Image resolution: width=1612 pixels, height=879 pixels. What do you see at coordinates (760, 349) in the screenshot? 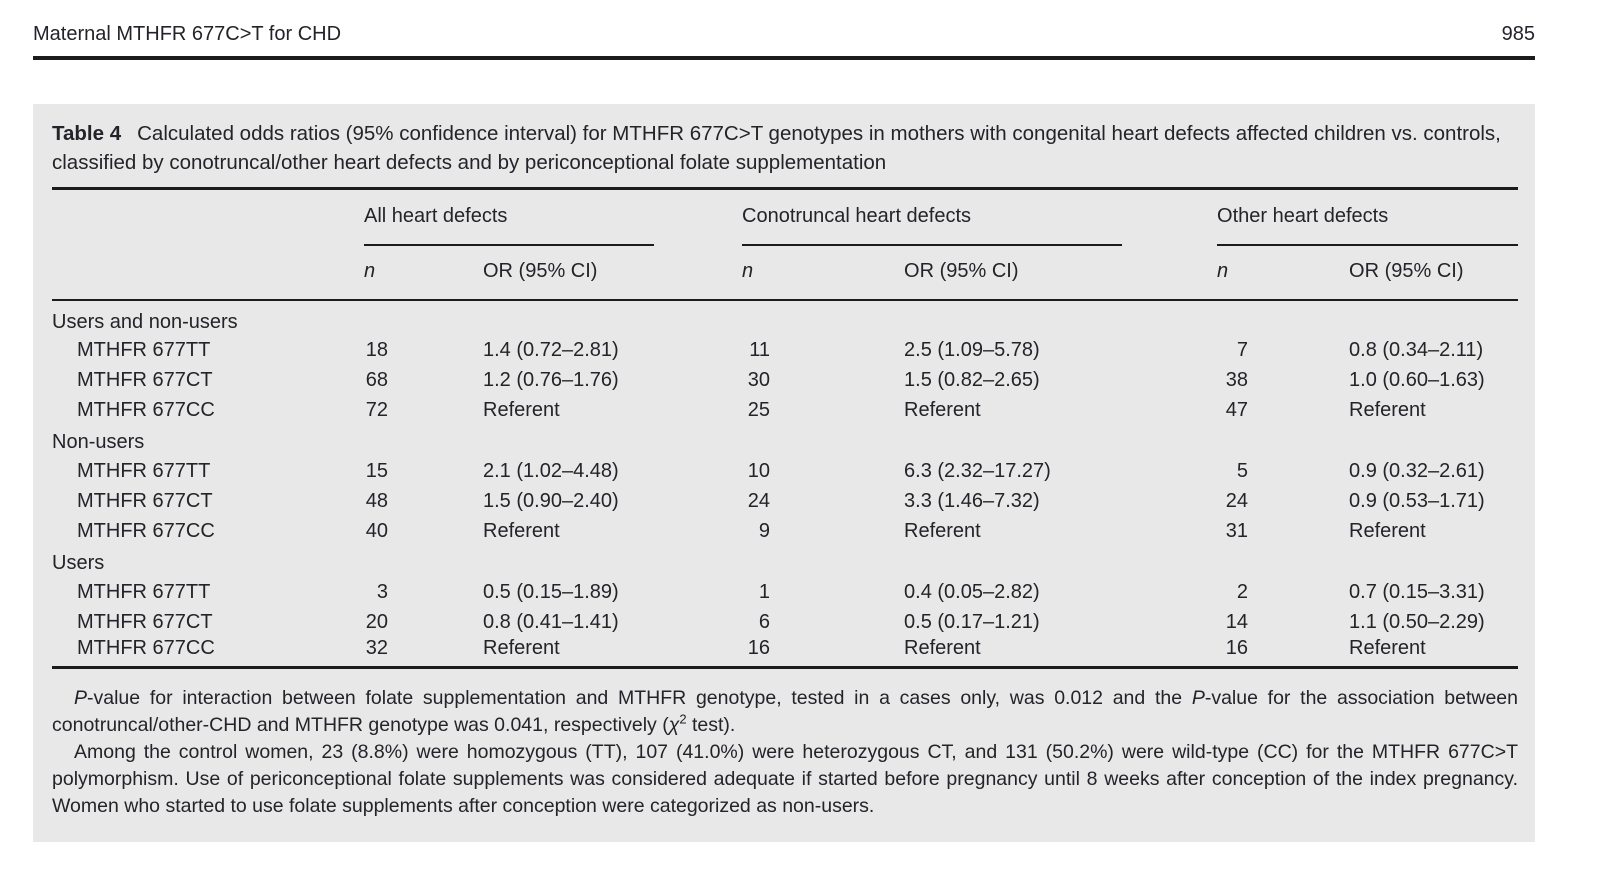
I see `conotruncal-n-cell: 11` at bounding box center [760, 349].